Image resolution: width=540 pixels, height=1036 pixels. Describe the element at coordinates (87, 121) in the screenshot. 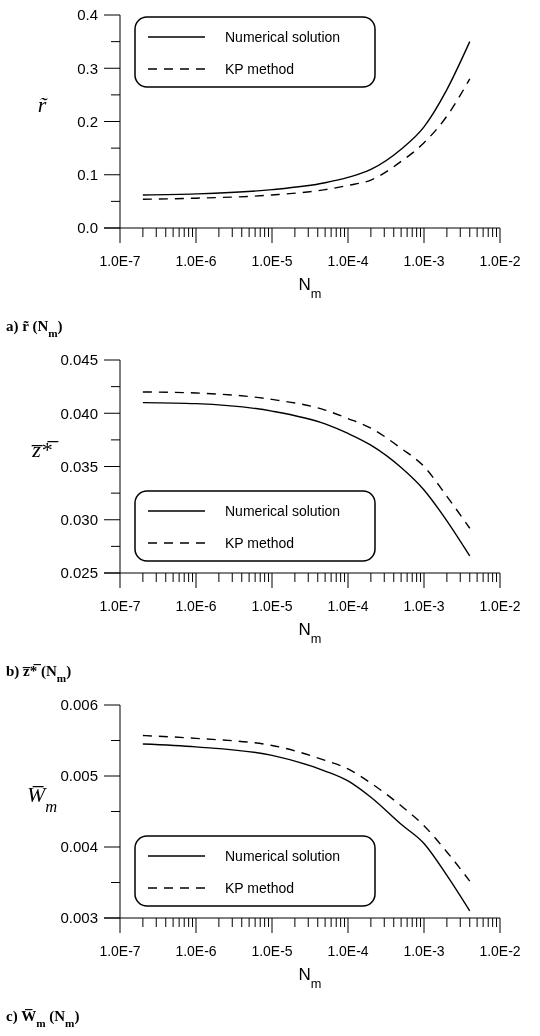

I see `y-tick-label: 0.2` at that location.